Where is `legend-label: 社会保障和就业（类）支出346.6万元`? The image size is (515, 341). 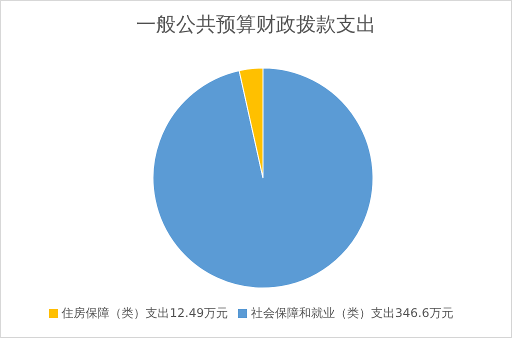 legend-label: 社会保障和就业（类）支出346.6万元 is located at coordinates (352, 313).